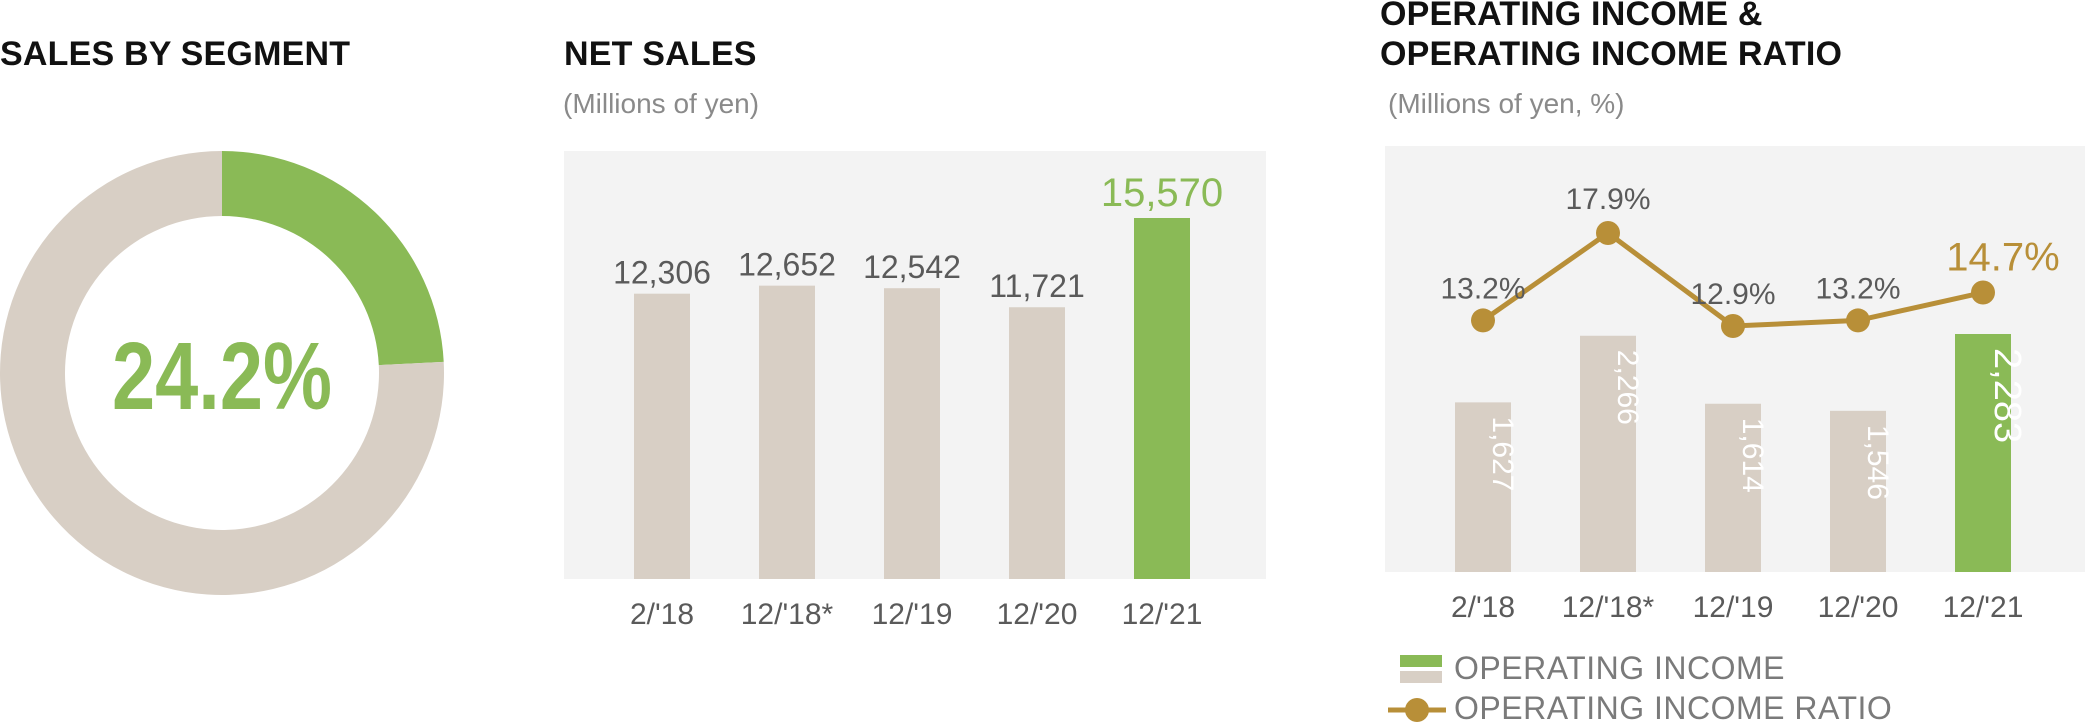  What do you see at coordinates (222, 376) in the screenshot?
I see `donut-center-label: 24.2%` at bounding box center [222, 376].